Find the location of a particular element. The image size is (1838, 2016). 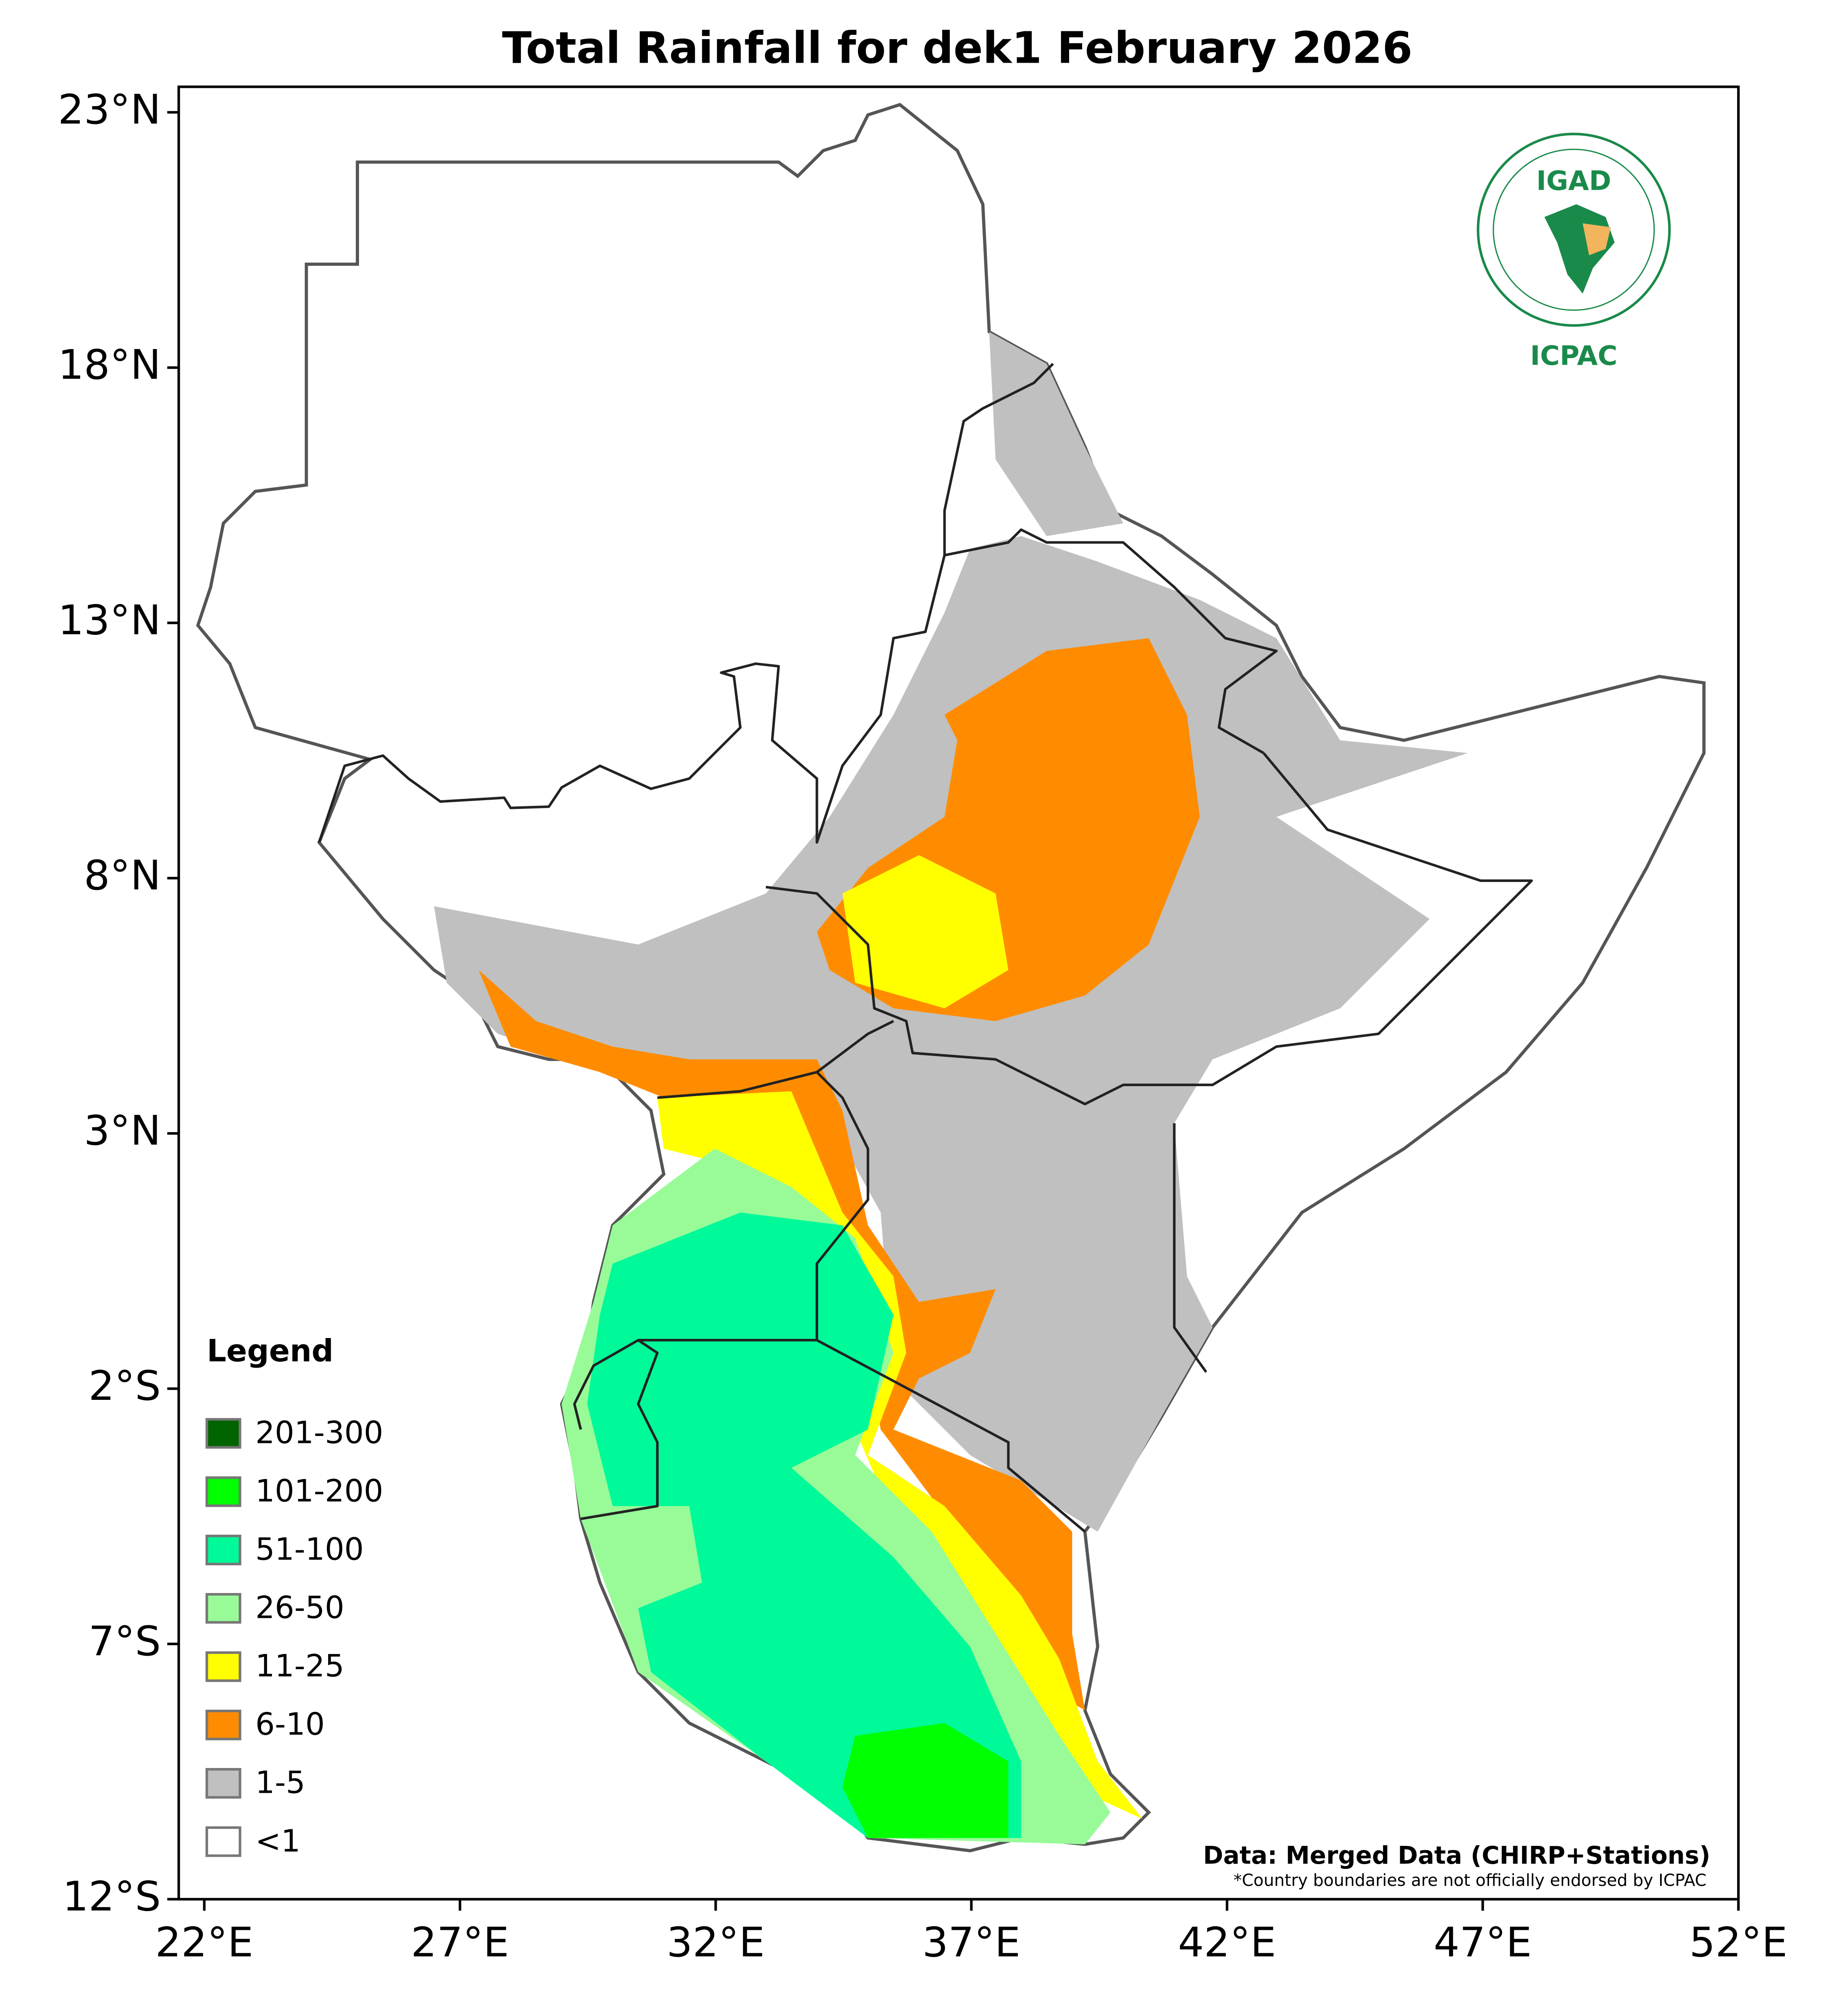

logo-map is located at coordinates (1597, 239).